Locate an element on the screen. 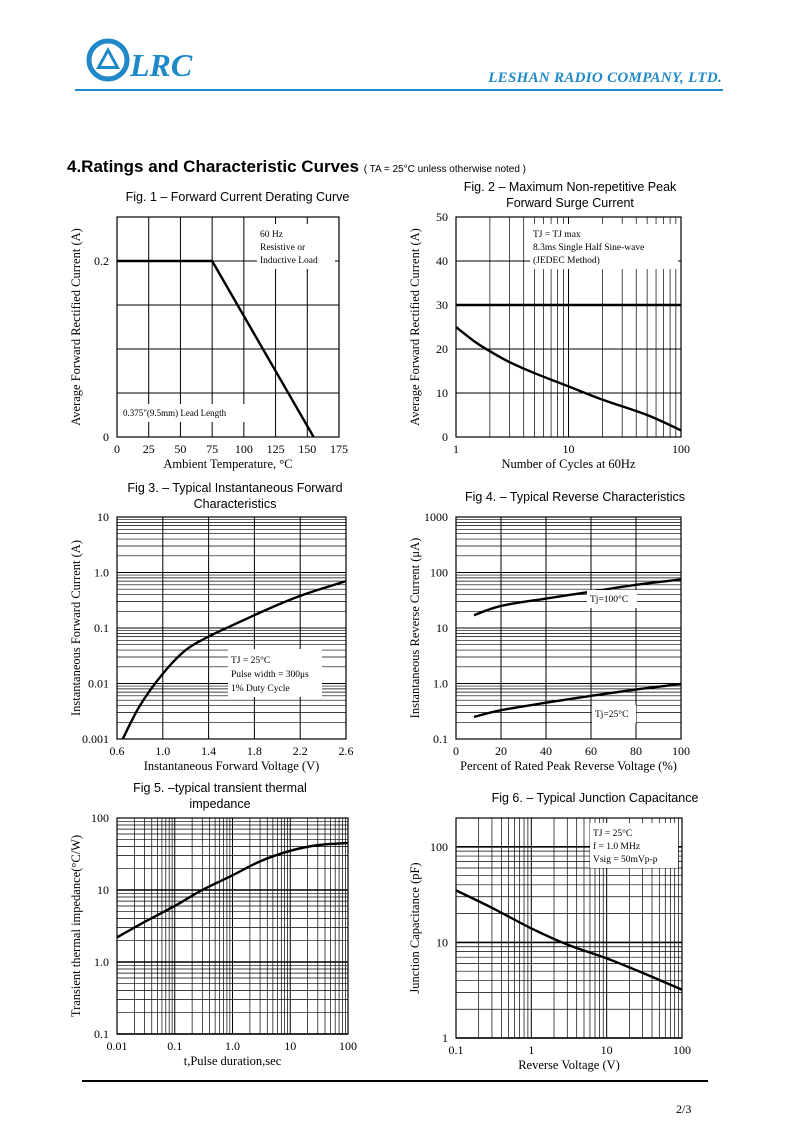  logo-arrow-icon is located at coordinates (108, 58).